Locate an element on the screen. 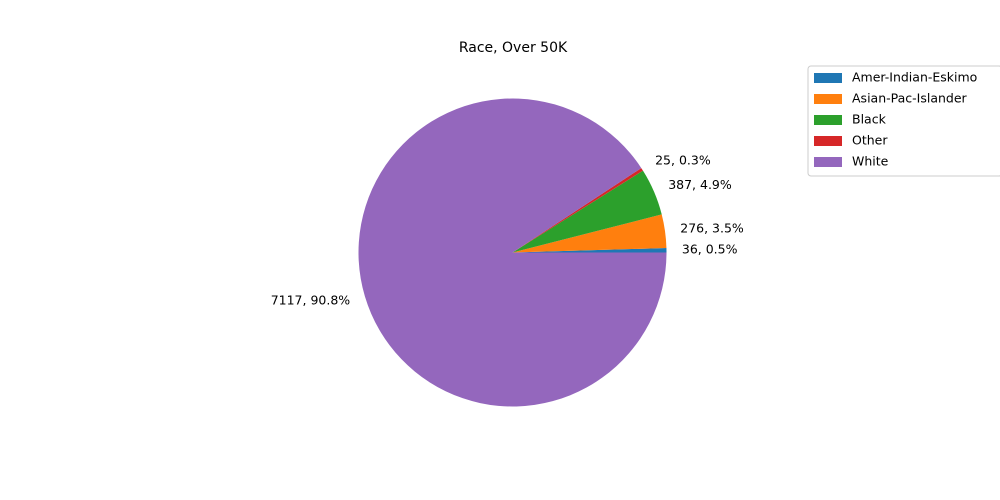  slice-label: 276, 3.5% is located at coordinates (712, 227).